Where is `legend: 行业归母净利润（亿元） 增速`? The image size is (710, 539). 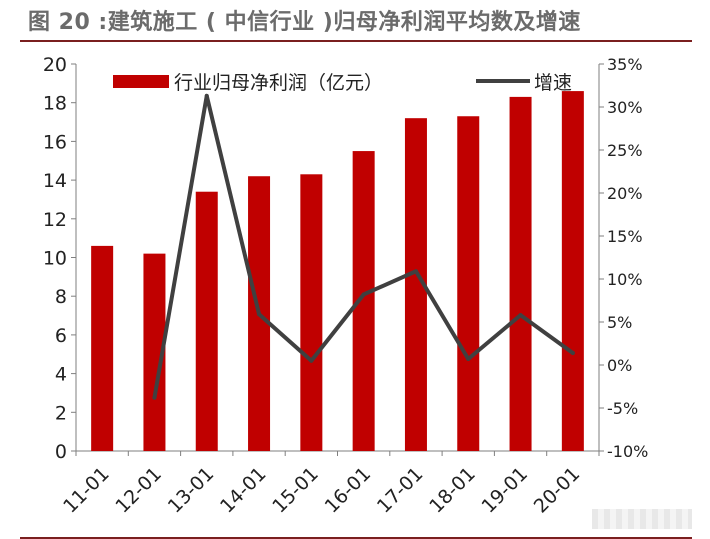
legend: 行业归母净利润（亿元） 增速 is located at coordinates (342, 83).